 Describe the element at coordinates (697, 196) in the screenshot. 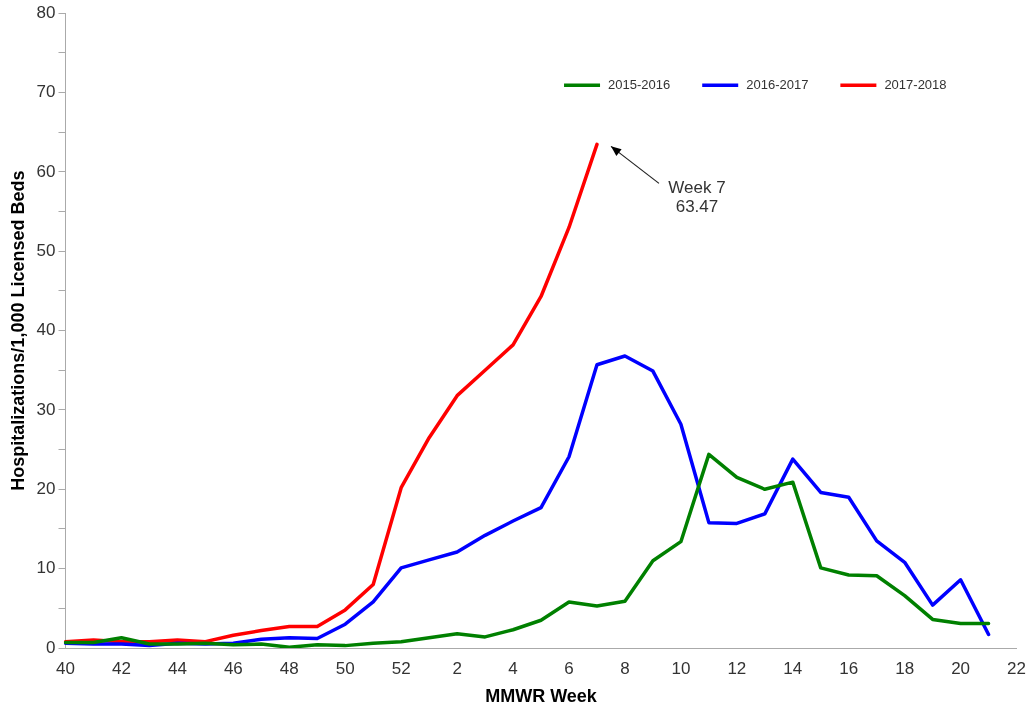

I see `annotation: Week 7 63.47` at that location.